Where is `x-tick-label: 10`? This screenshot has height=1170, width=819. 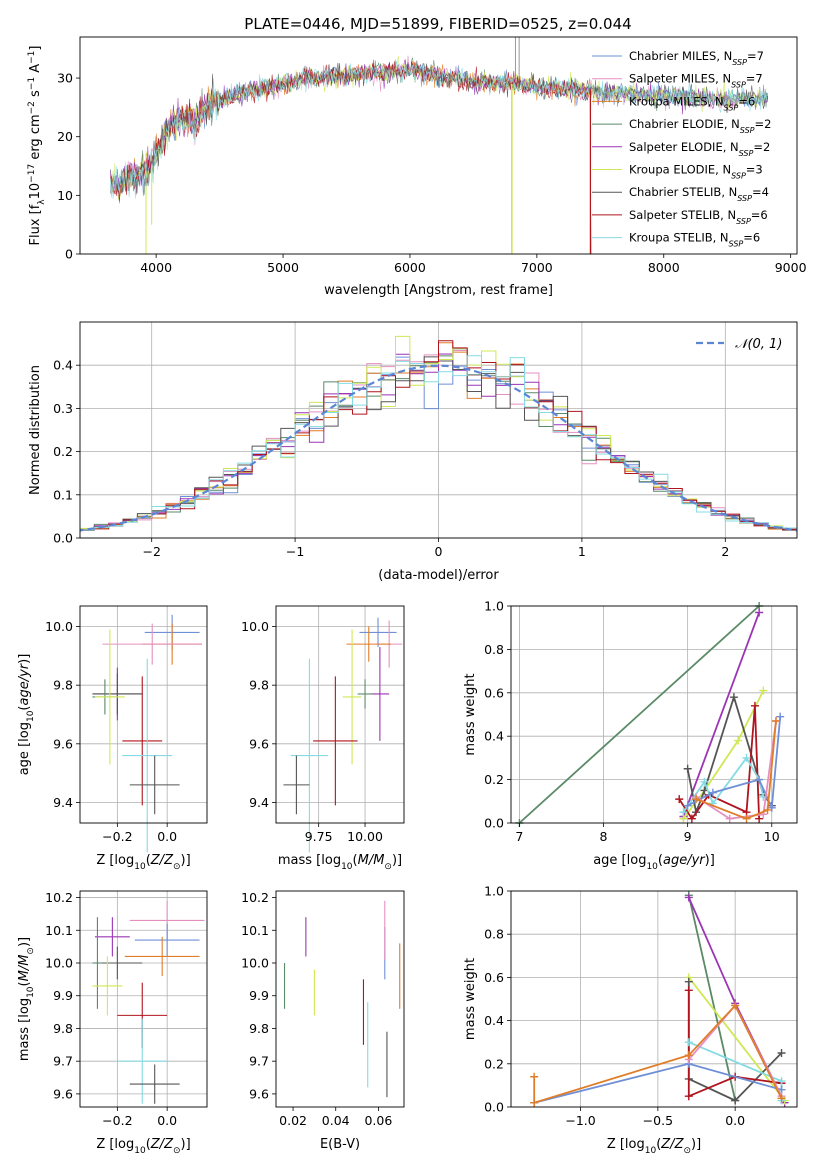
x-tick-label: 10 is located at coordinates (772, 836).